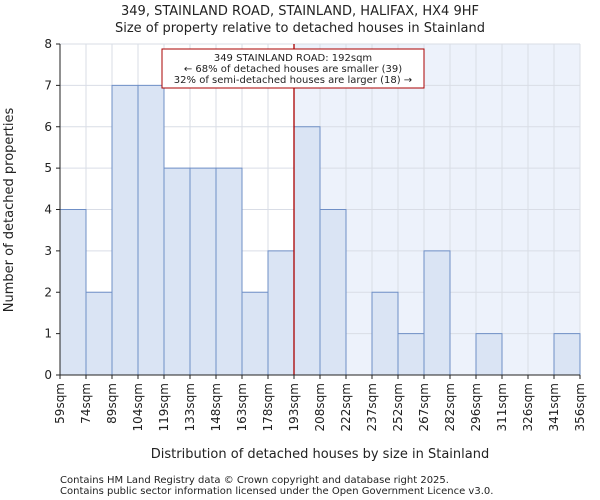 Image resolution: width=600 pixels, height=500 pixels. I want to click on x-tick-label: 178sqm, so click(268, 407).